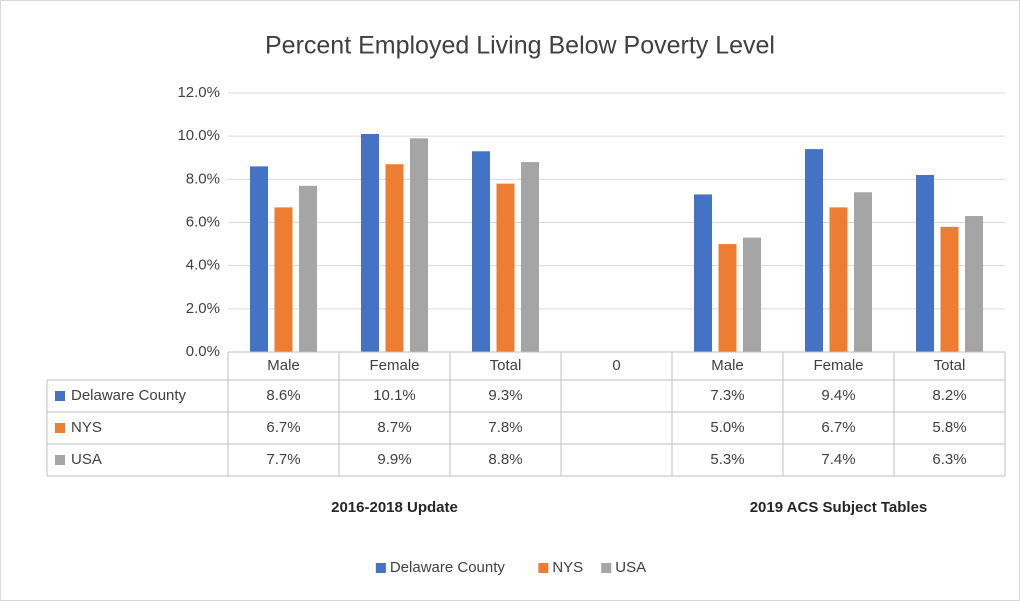  I want to click on table-cell: 10.1%, so click(394, 395).